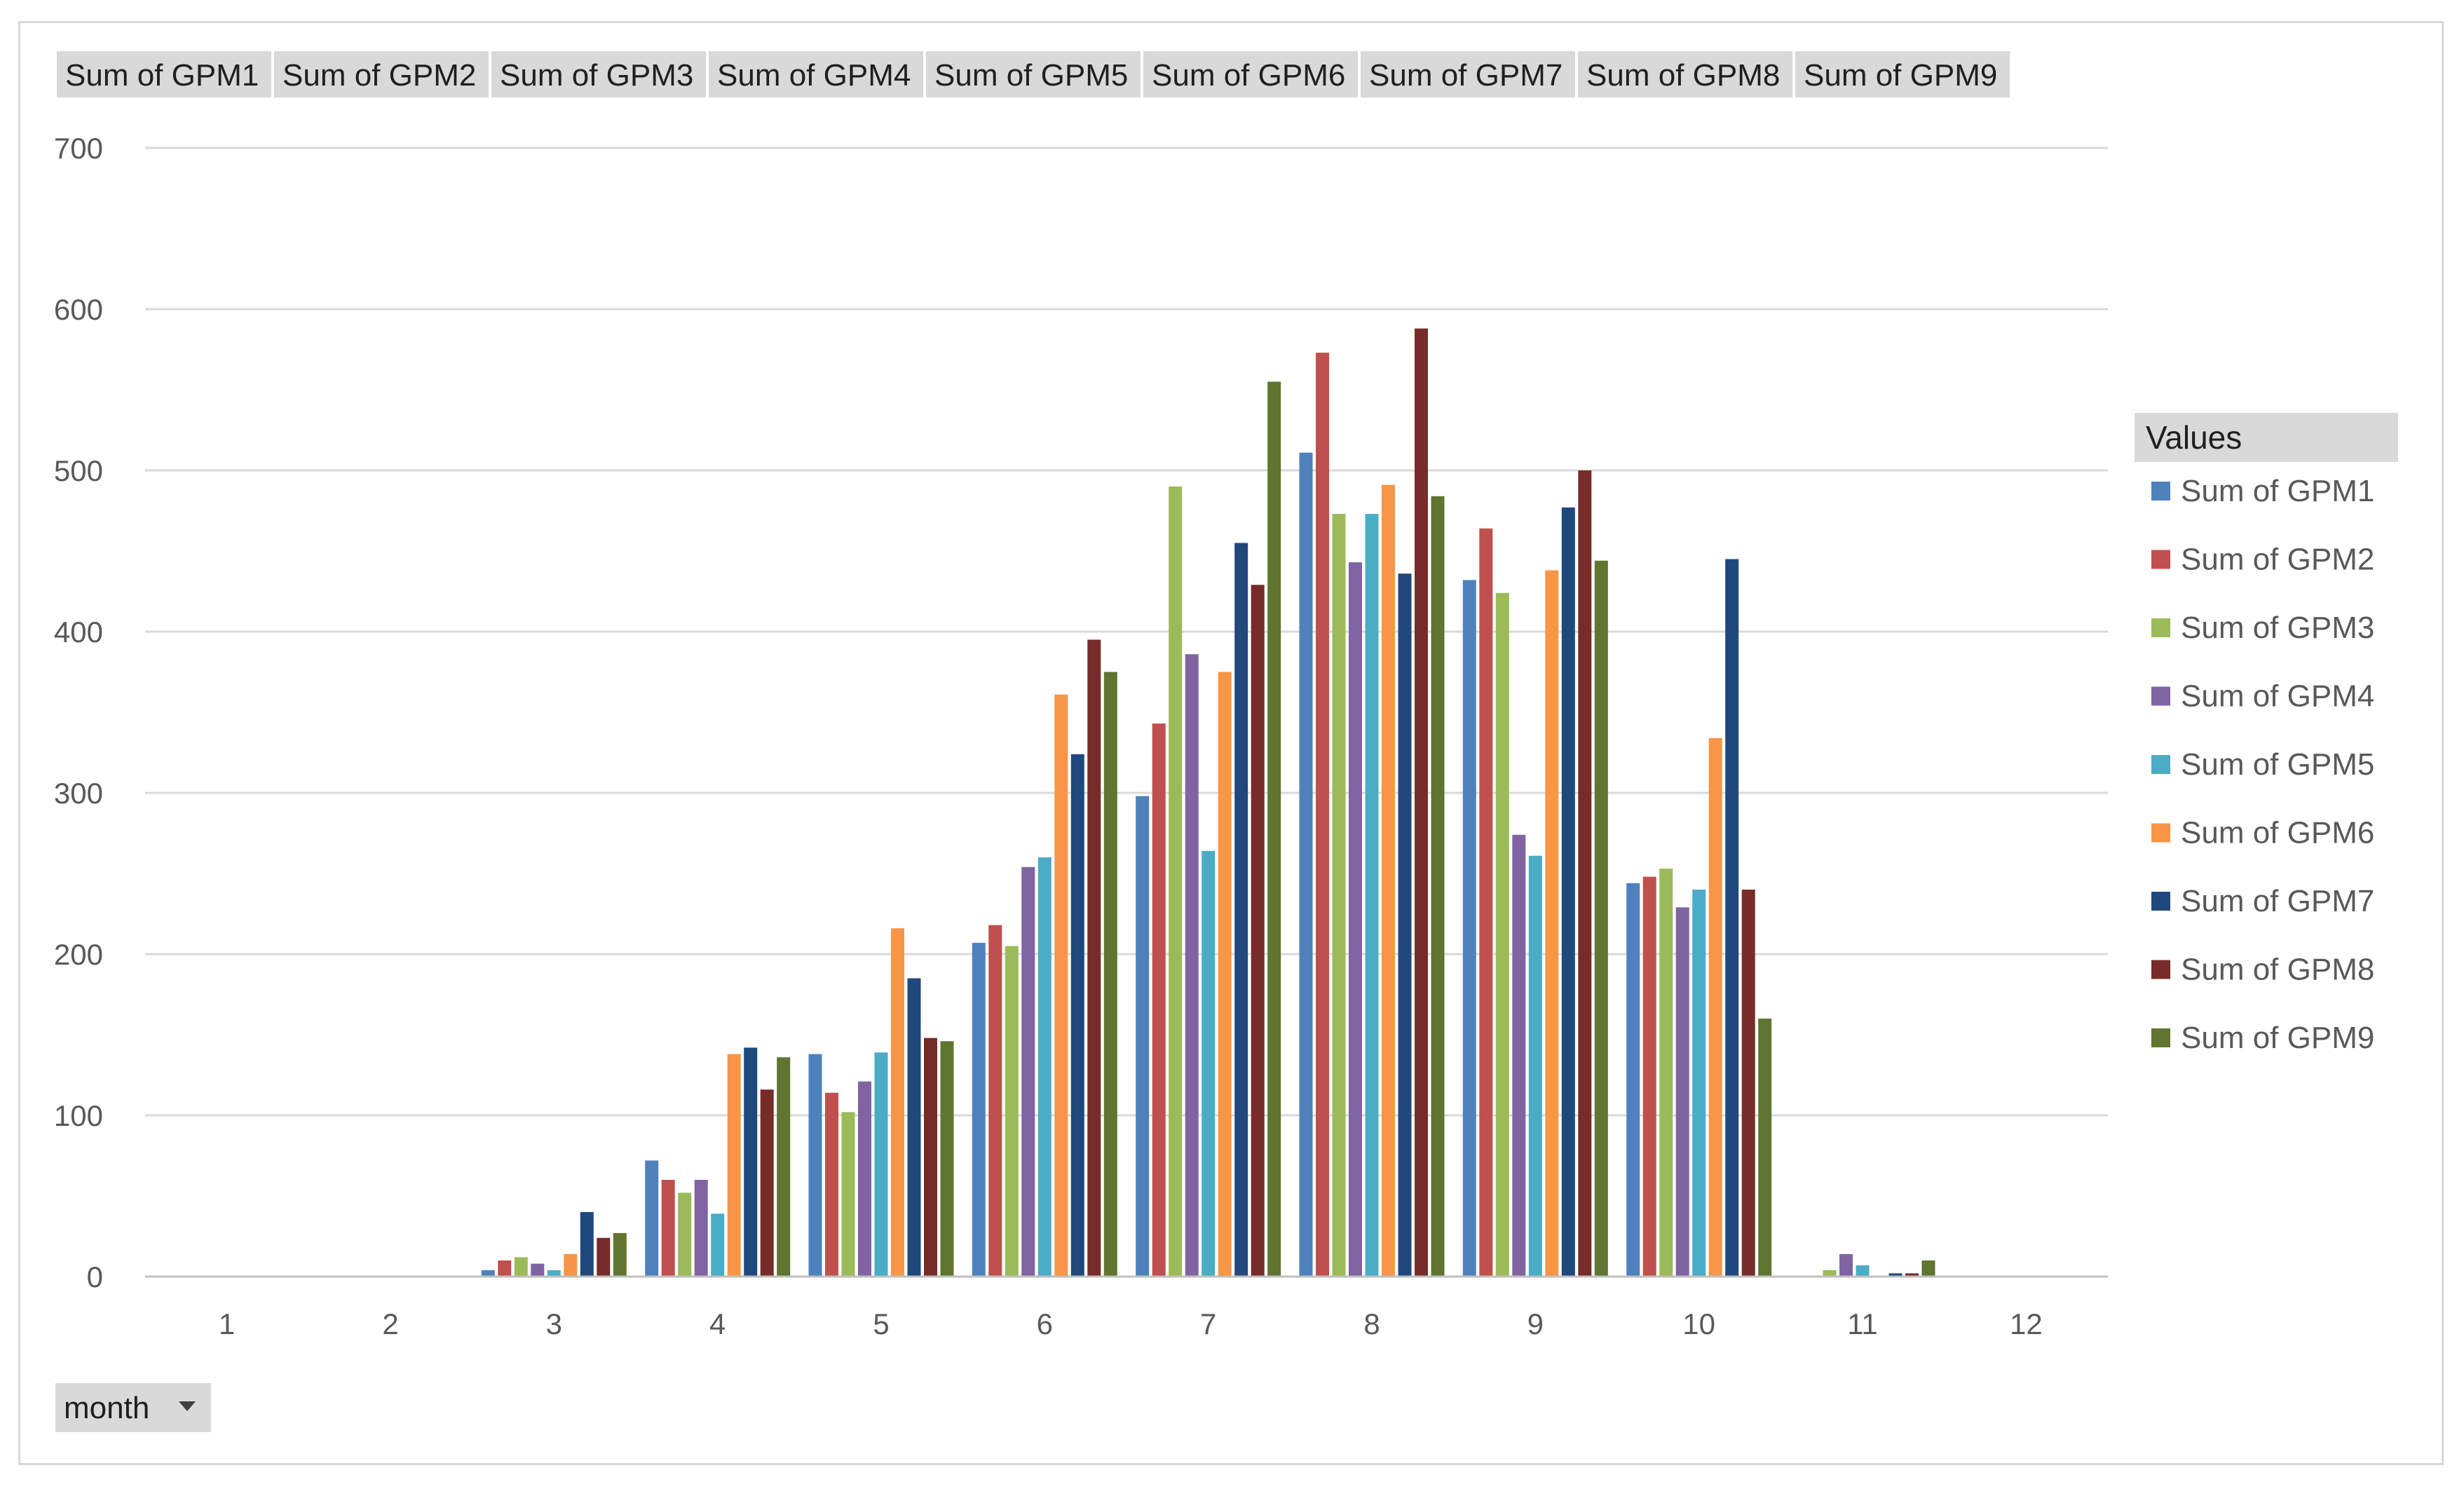 Image resolution: width=2464 pixels, height=1489 pixels. Describe the element at coordinates (78, 712) in the screenshot. I see `y-axis-ticks: 0 100 200 300 400 500 600 700` at that location.